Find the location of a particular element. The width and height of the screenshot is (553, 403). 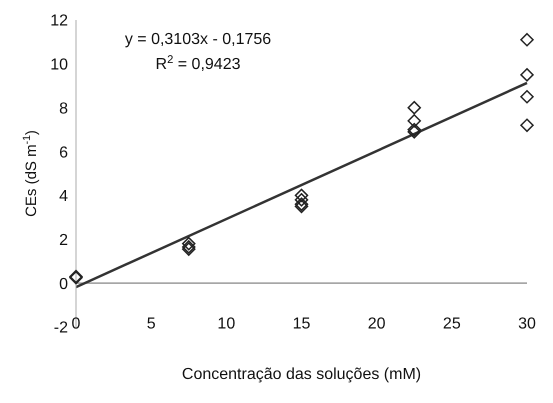

y-tick-label: 10 is located at coordinates (59, 65).